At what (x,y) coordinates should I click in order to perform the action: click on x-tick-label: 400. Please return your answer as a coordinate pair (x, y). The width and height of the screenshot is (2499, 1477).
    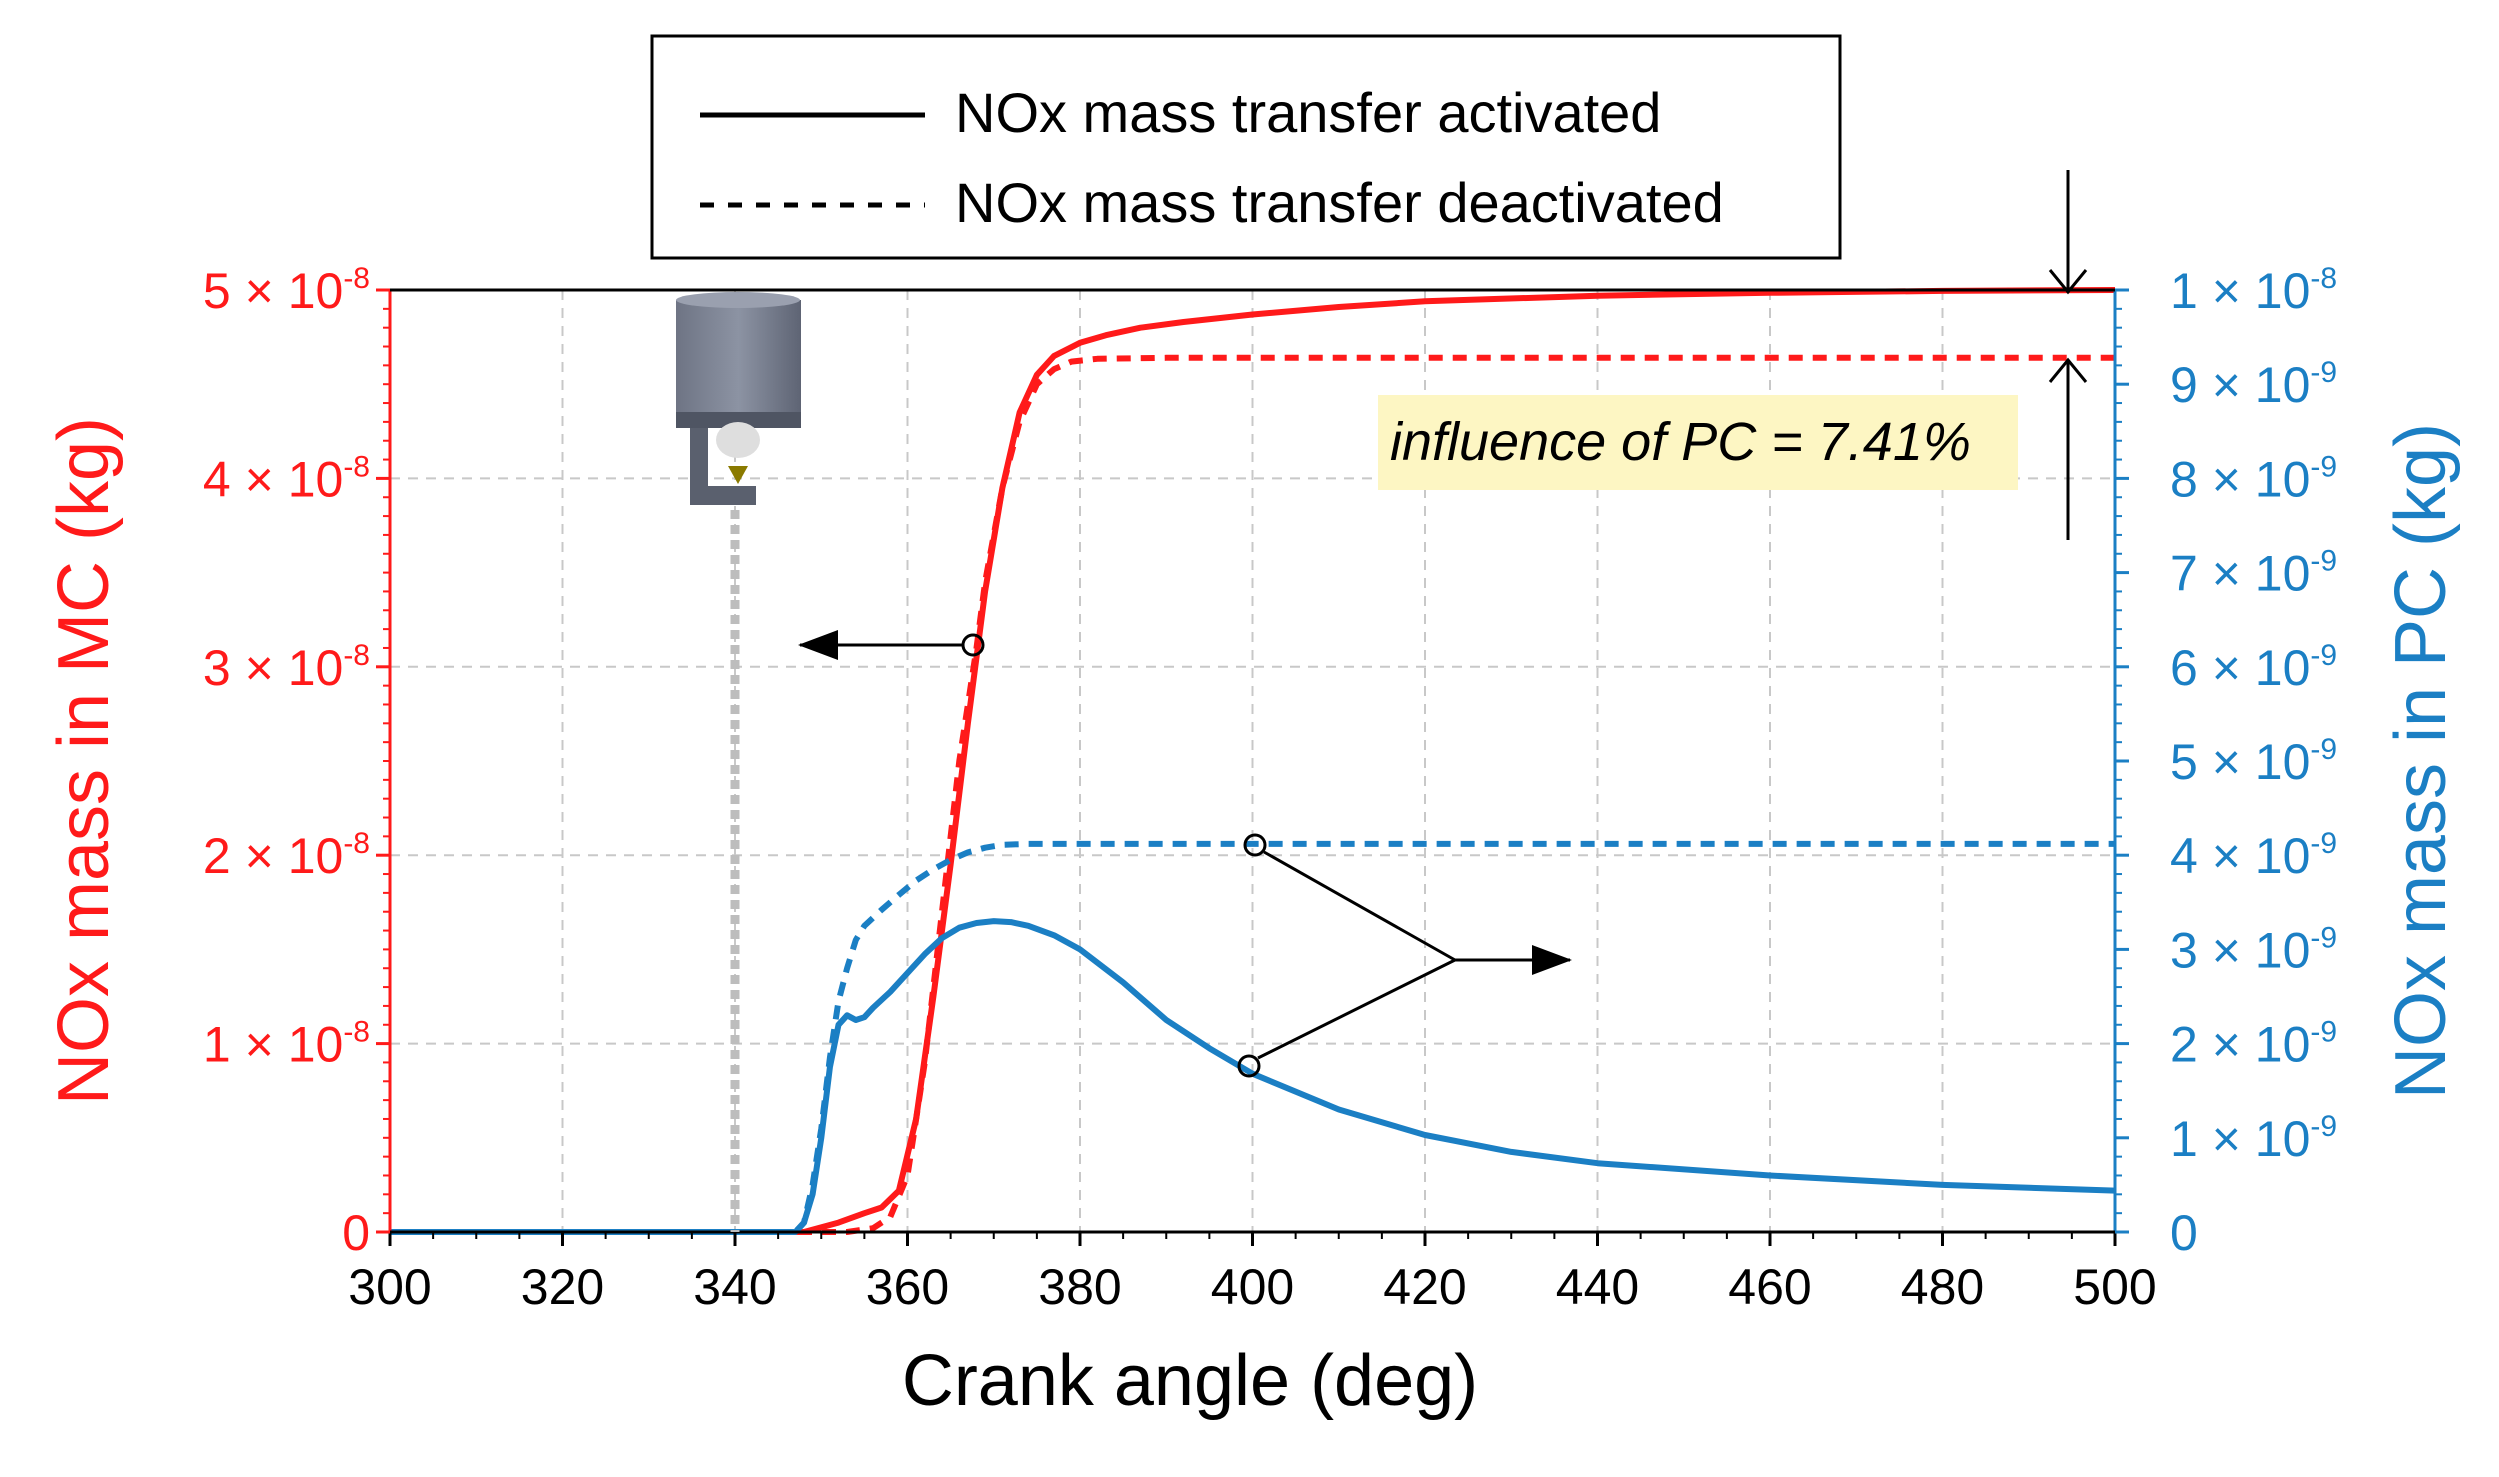
    Looking at the image, I should click on (1252, 1287).